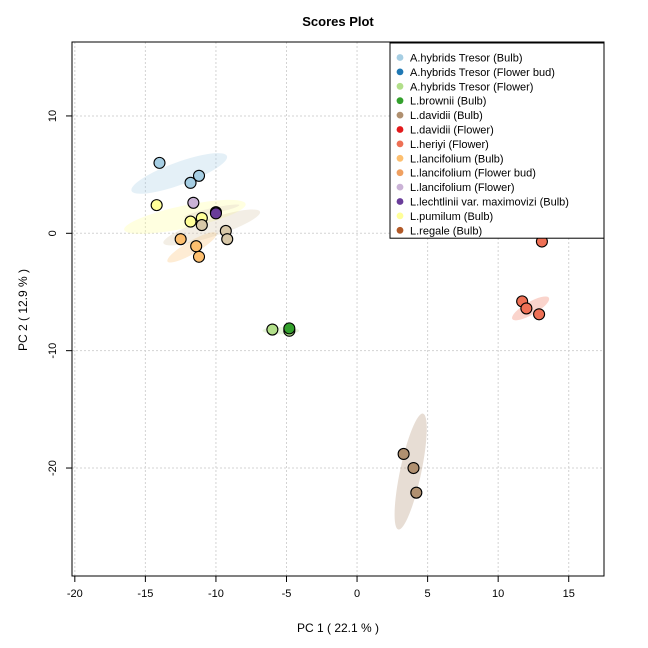 This screenshot has height=648, width=648. What do you see at coordinates (448, 102) in the screenshot?
I see `legend-entry: L.brownii (Bulb)` at bounding box center [448, 102].